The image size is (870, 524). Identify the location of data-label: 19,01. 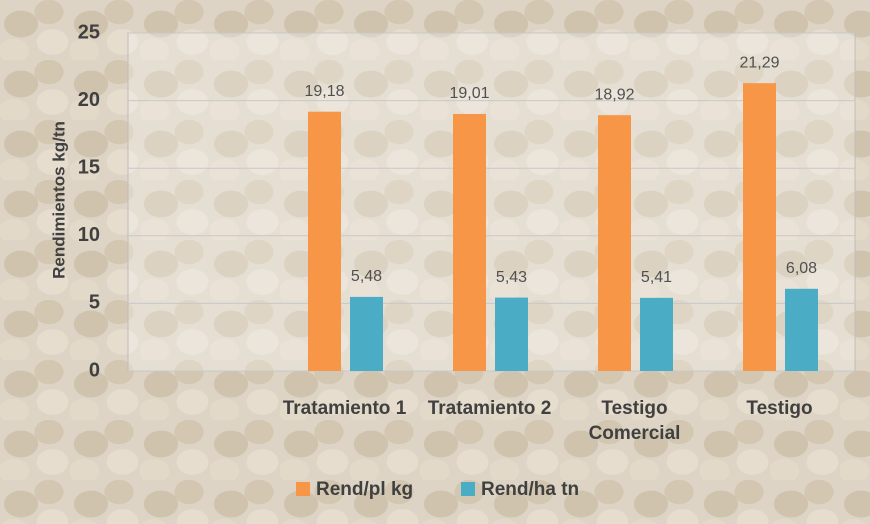
(469, 93).